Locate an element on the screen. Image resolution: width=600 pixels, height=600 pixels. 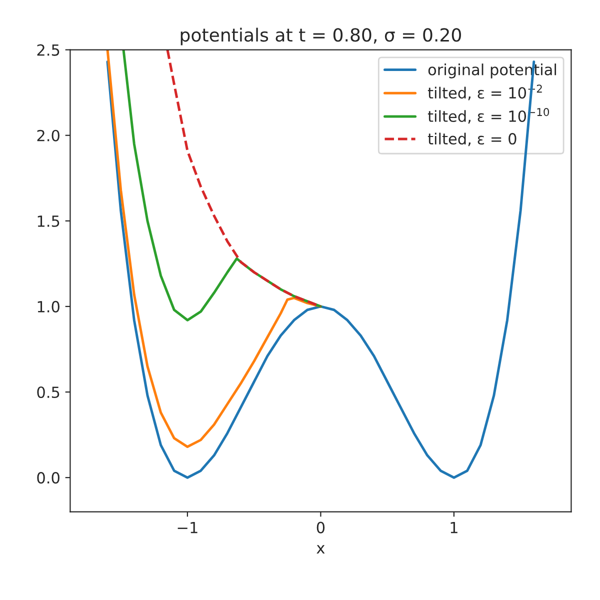
y-tick-label: 1.5 is located at coordinates (49, 221).